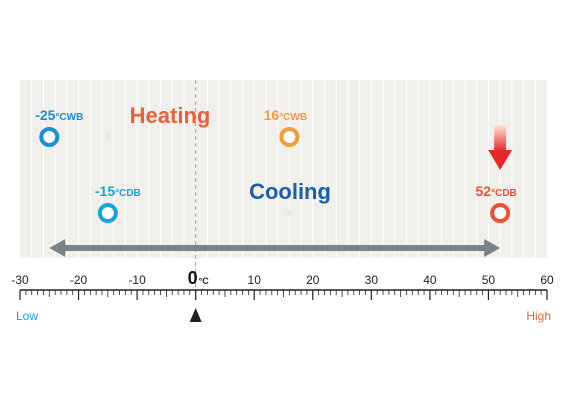 The width and height of the screenshot is (575, 400). Describe the element at coordinates (20, 280) in the screenshot. I see `x-axis-tick-label: -30` at that location.